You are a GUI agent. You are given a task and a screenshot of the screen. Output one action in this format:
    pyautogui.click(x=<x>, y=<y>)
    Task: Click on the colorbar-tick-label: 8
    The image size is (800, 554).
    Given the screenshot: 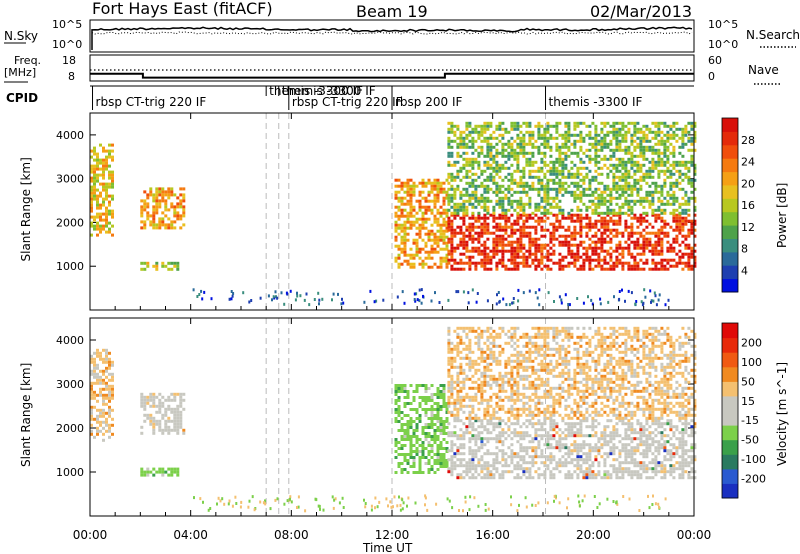 What is the action you would take?
    pyautogui.click(x=744, y=249)
    